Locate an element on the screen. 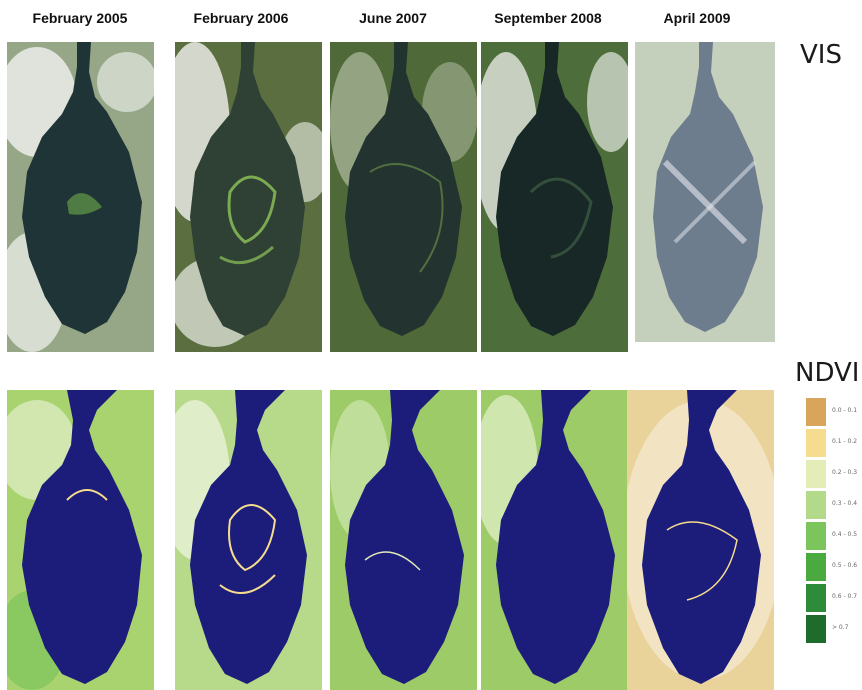 This screenshot has width=862, height=690. legend-label: 0.2 - 0.3 is located at coordinates (845, 472).